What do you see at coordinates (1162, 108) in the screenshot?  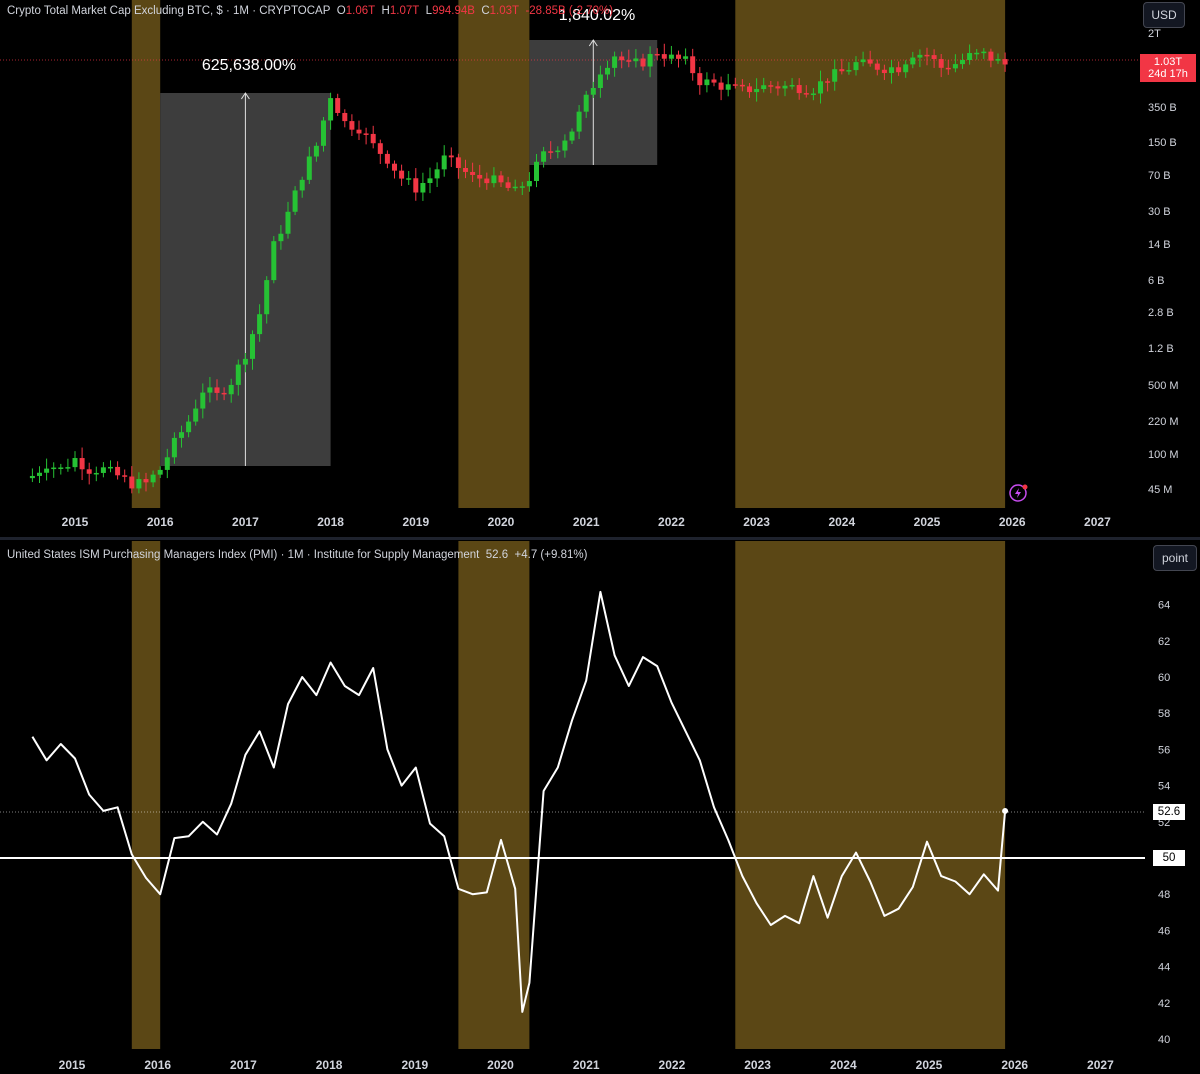 I see `price-tick: 350 B` at bounding box center [1162, 108].